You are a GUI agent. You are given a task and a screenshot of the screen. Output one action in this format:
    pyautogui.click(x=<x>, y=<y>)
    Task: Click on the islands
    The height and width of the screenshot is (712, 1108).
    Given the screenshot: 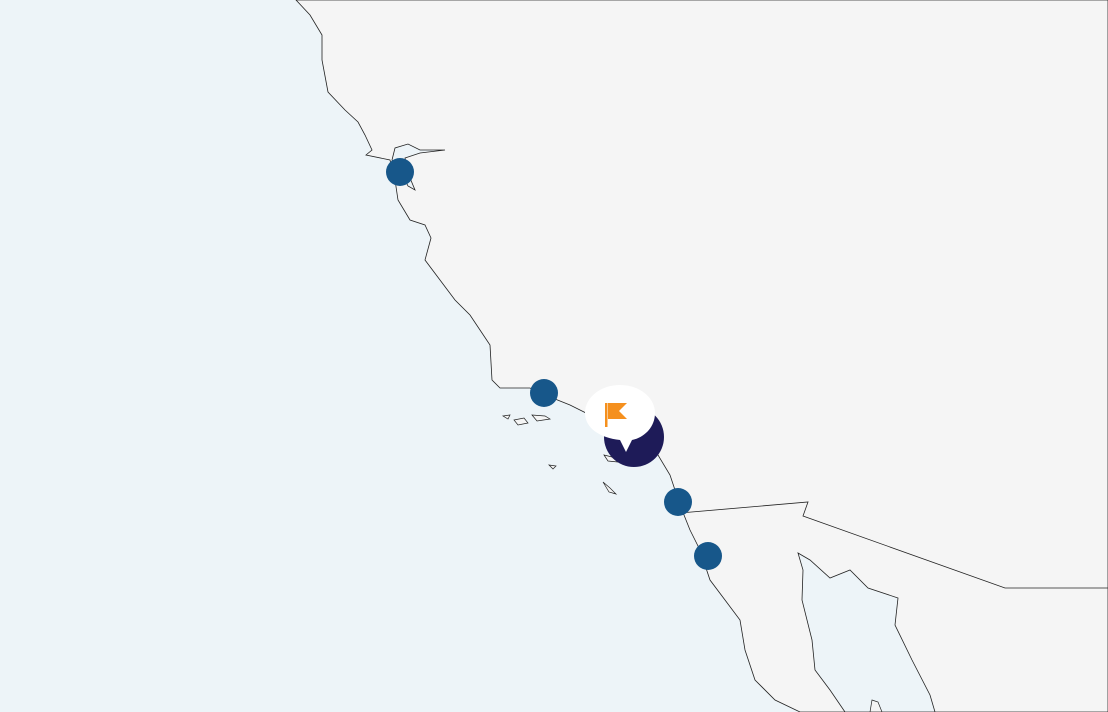 What is the action you would take?
    pyautogui.click(x=692, y=563)
    